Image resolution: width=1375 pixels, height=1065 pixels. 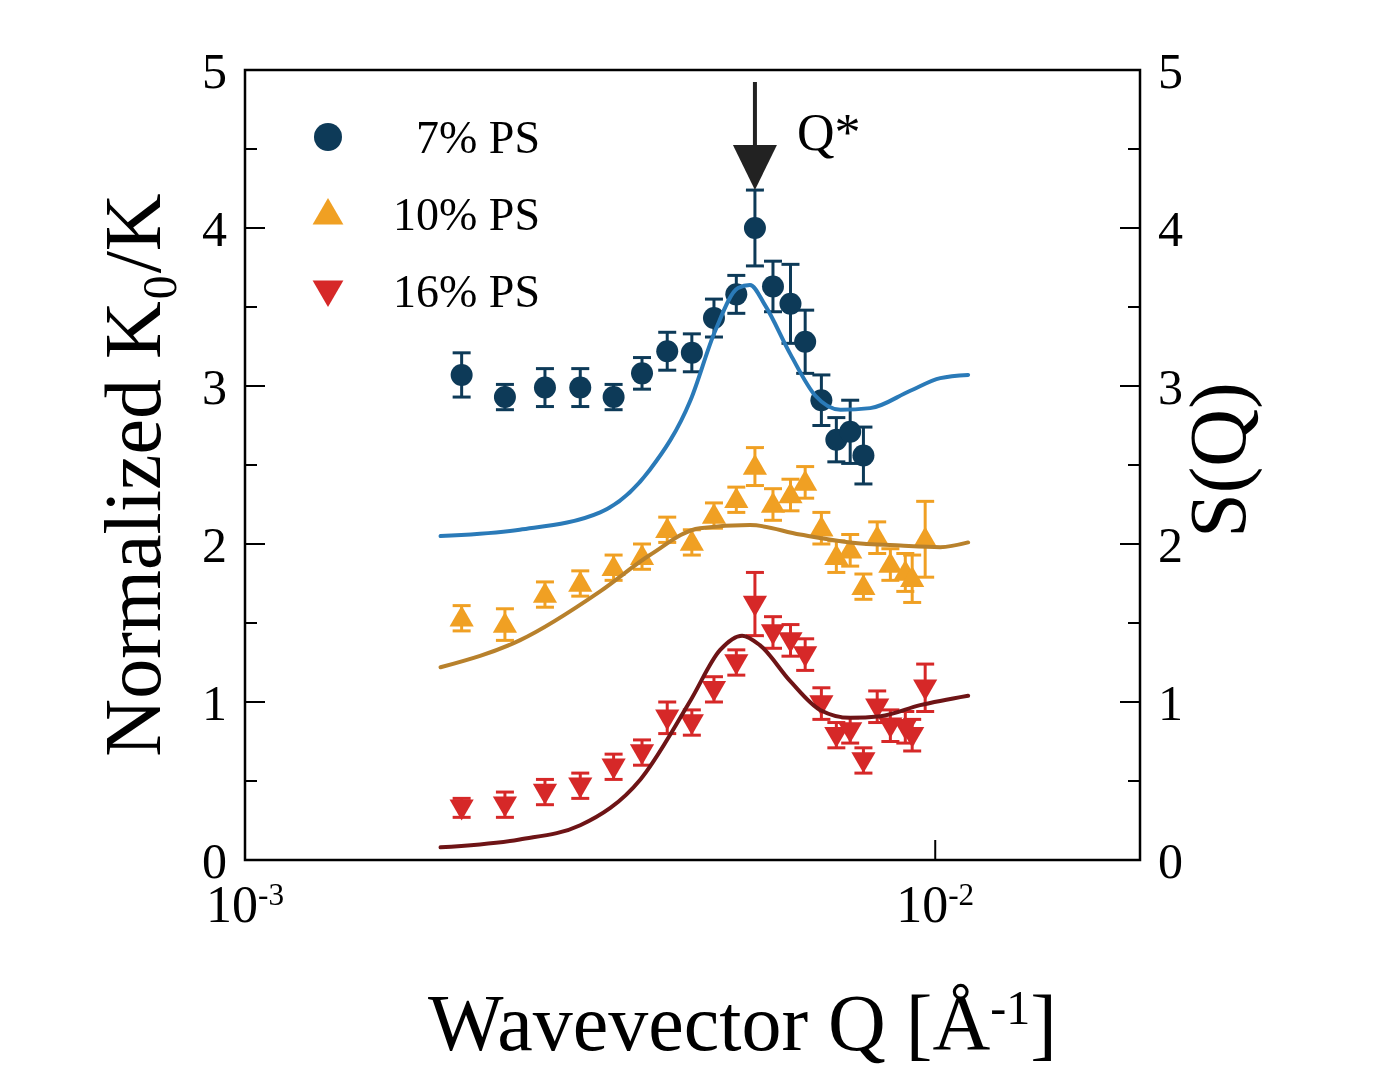 I want to click on y2-tick-label: 0, so click(x=1170, y=860).